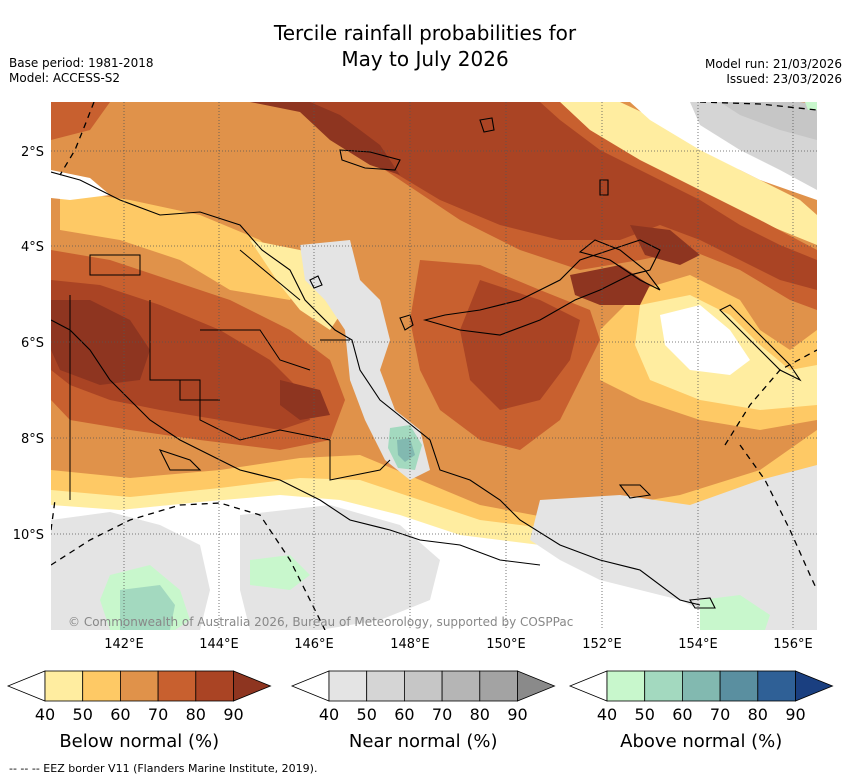 The width and height of the screenshot is (850, 781). What do you see at coordinates (80, 121) in the screenshot?
I see `below-70-80-corner` at bounding box center [80, 121].